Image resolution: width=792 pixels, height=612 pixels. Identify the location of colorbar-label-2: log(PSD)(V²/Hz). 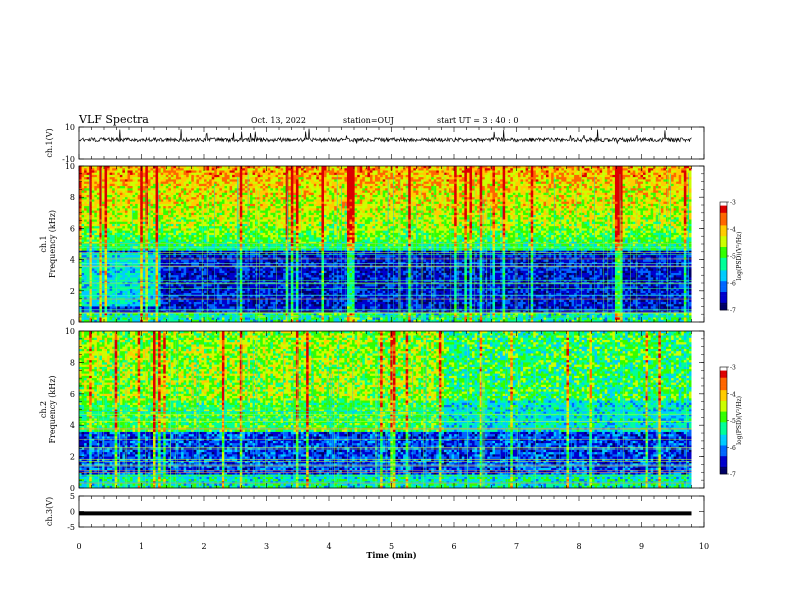
(739, 420).